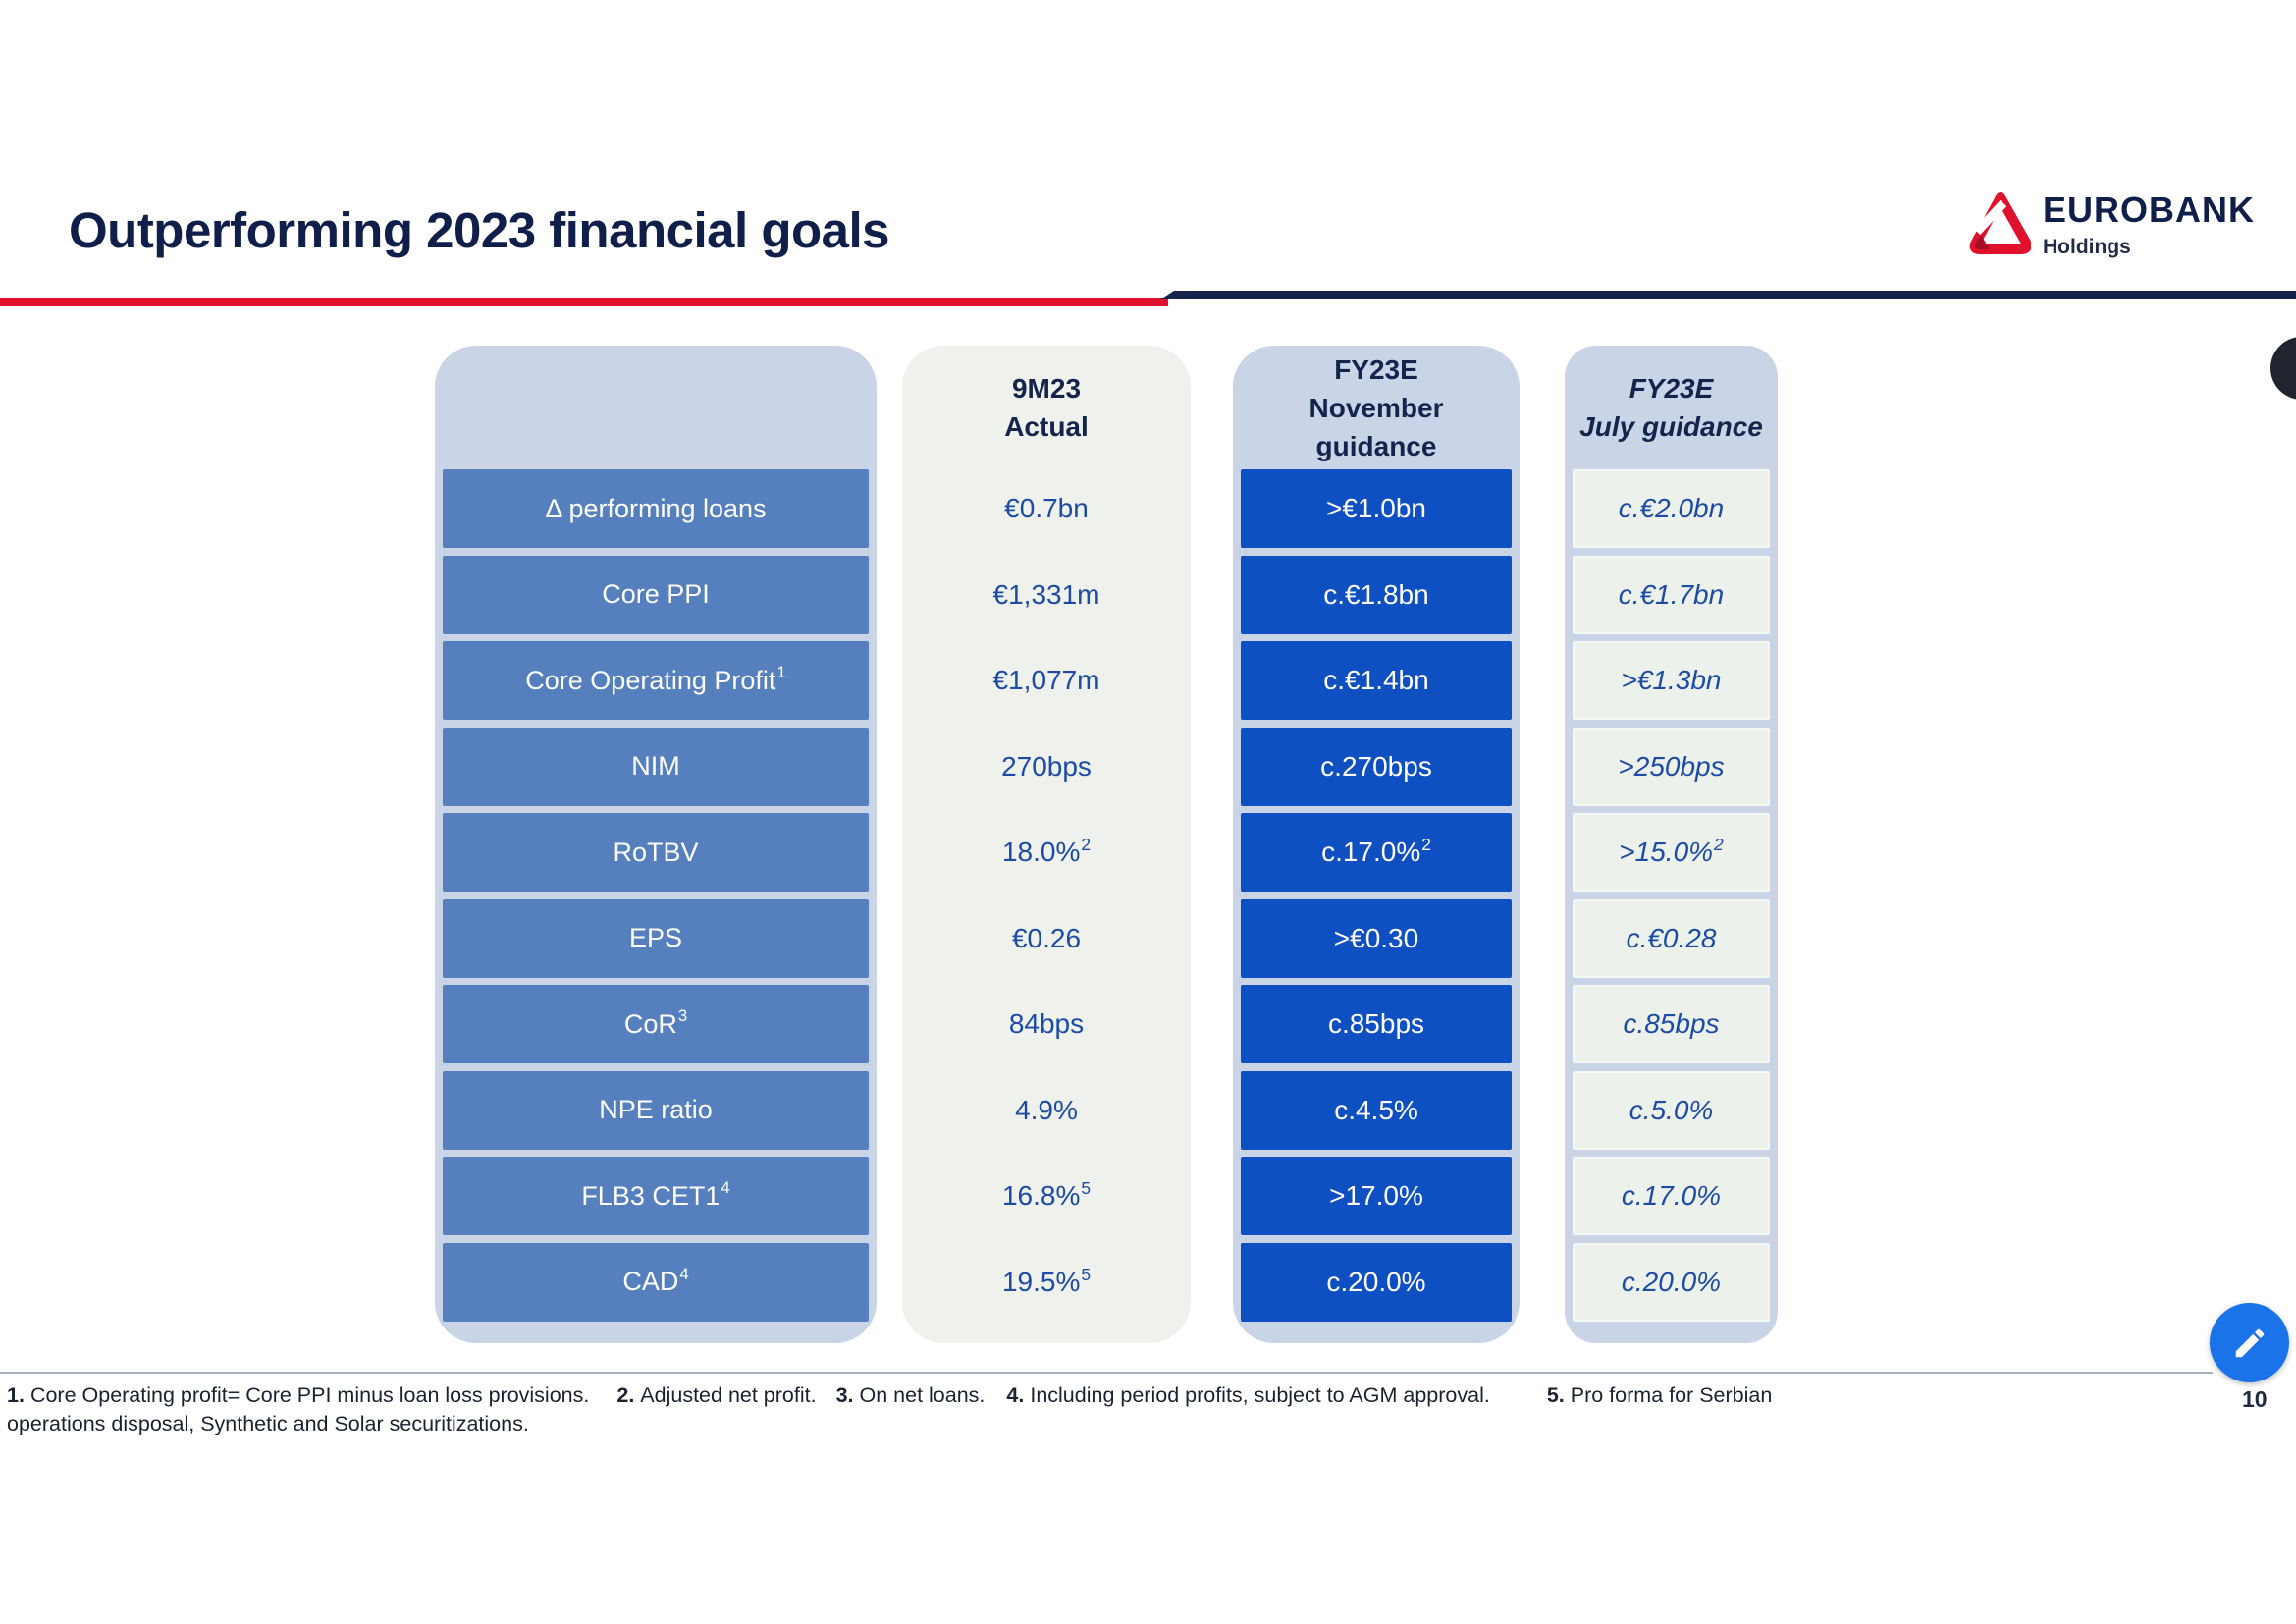 This screenshot has height=1624, width=2296. I want to click on metric-label-cell: NIM, so click(656, 766).